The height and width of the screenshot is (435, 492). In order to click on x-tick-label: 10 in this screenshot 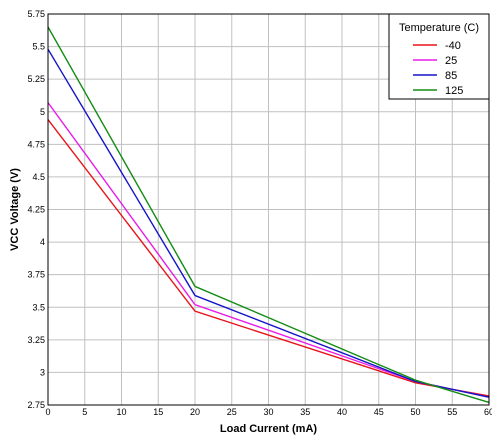, I will do `click(121, 412)`.